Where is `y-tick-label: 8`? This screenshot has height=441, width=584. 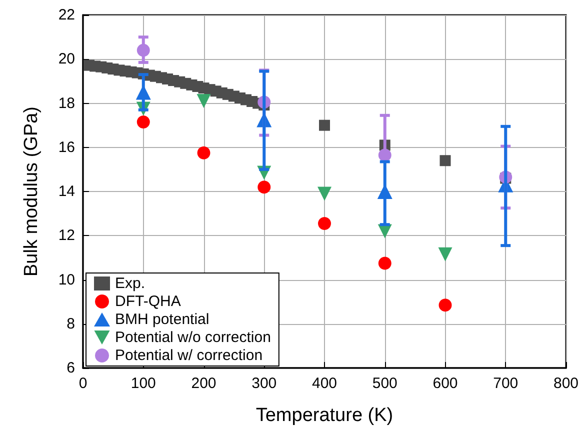
y-tick-label: 8 is located at coordinates (70, 323).